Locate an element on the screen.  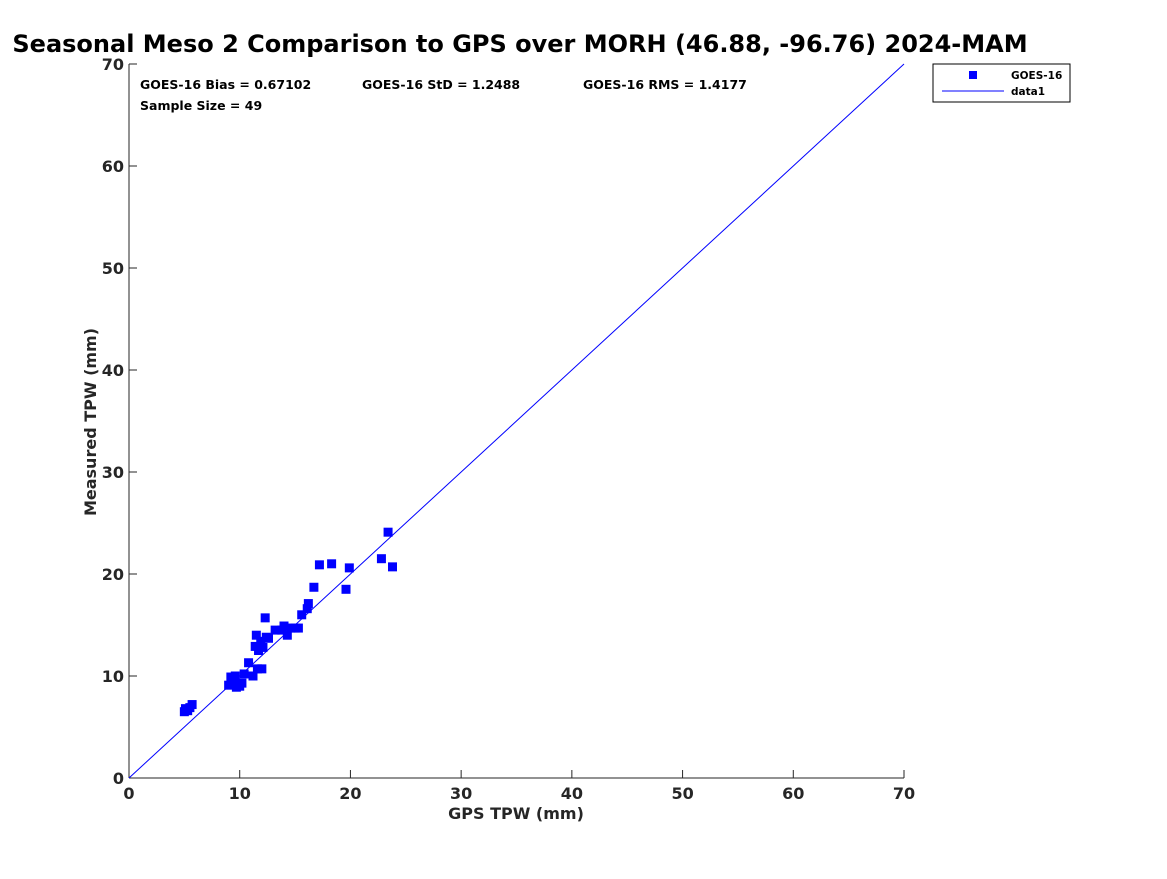
y-tick-label: 50 is located at coordinates (113, 268).